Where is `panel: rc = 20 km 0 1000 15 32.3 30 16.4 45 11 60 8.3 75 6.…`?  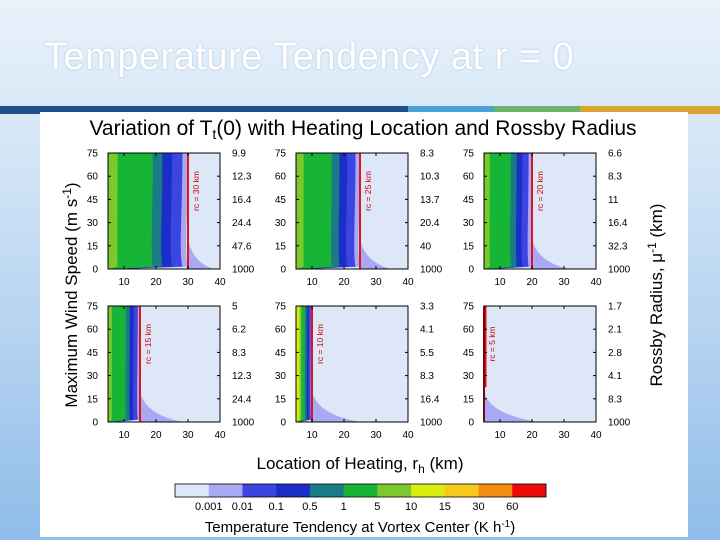 panel: rc = 20 km 0 1000 15 32.3 30 16.4 45 11 60 8.3 75 6.… is located at coordinates (547, 219).